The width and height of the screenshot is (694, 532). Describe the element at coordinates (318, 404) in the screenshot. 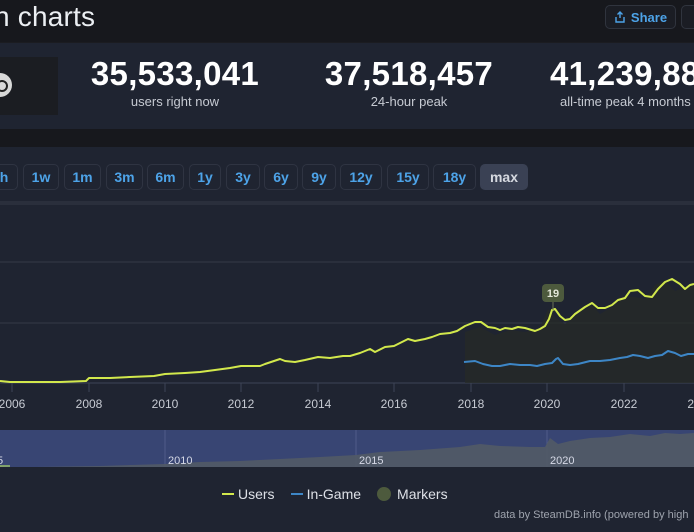

I see `svg-text: 2014` at that location.